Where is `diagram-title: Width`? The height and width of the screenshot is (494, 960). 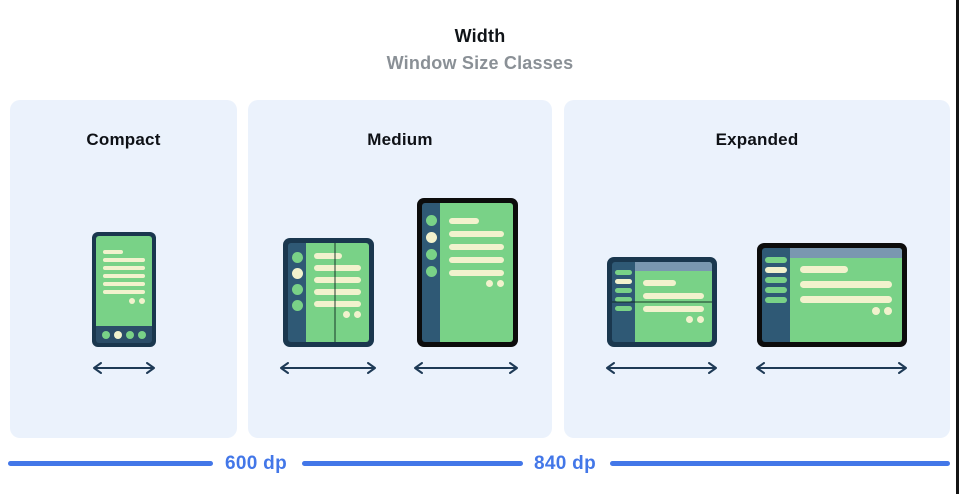 diagram-title: Width is located at coordinates (480, 36).